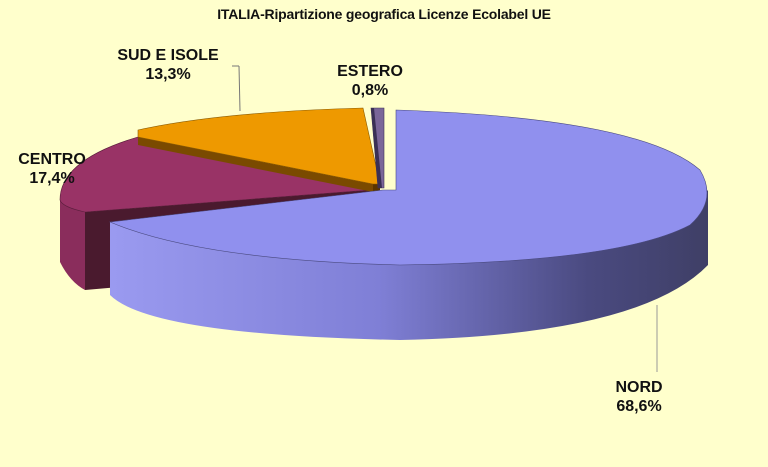 Image resolution: width=768 pixels, height=467 pixels. What do you see at coordinates (370, 71) in the screenshot?
I see `label-estero-name: ESTERO` at bounding box center [370, 71].